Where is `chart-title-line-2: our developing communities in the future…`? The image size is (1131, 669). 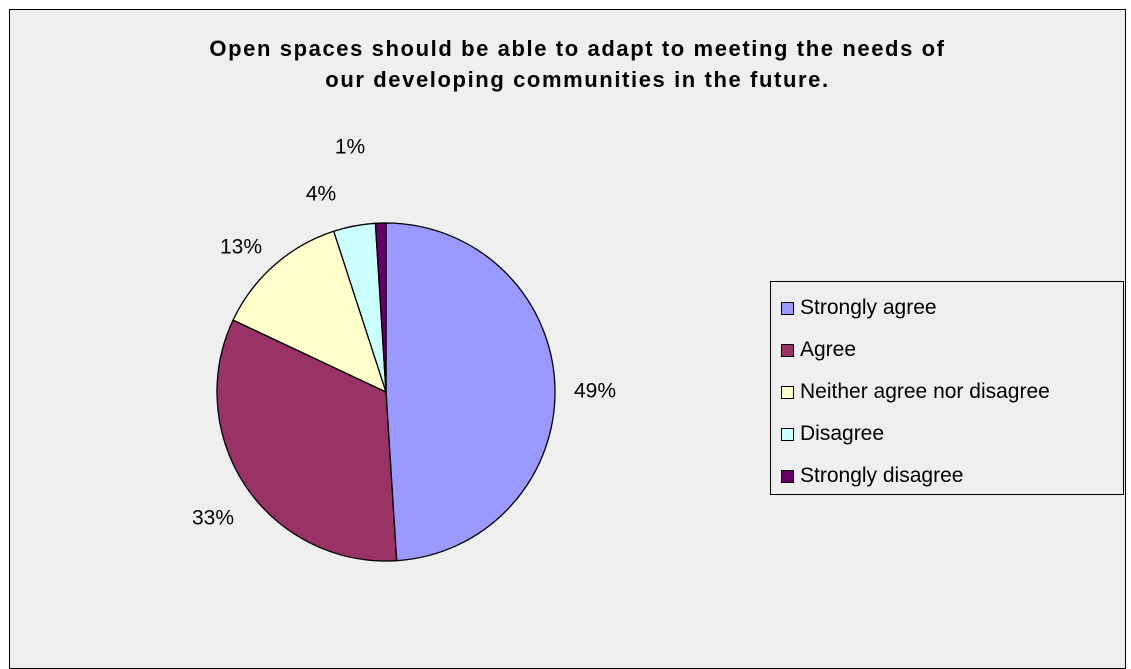 chart-title-line-2: our developing communities in the future… is located at coordinates (577, 79).